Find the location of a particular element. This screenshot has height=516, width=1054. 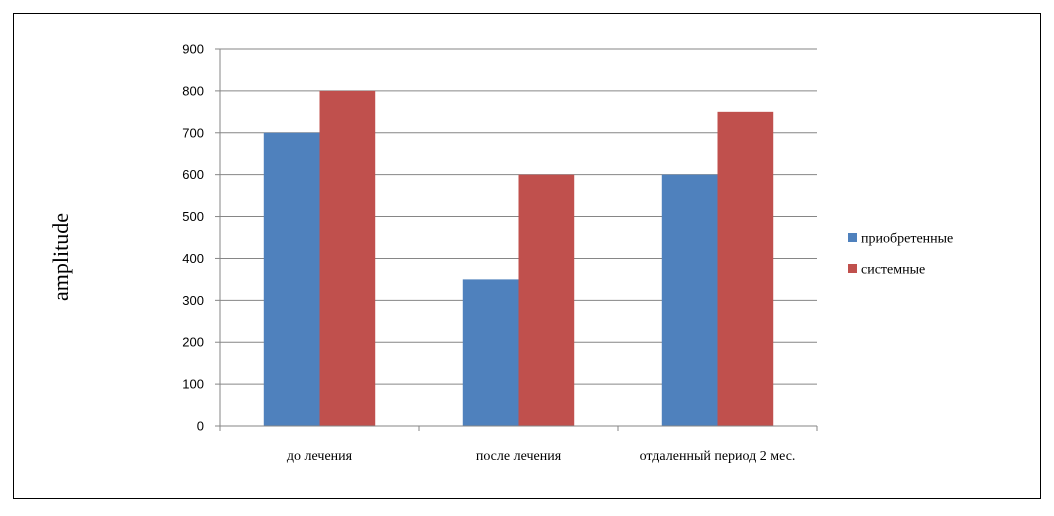

y-tick-label: 200 is located at coordinates (193, 342).